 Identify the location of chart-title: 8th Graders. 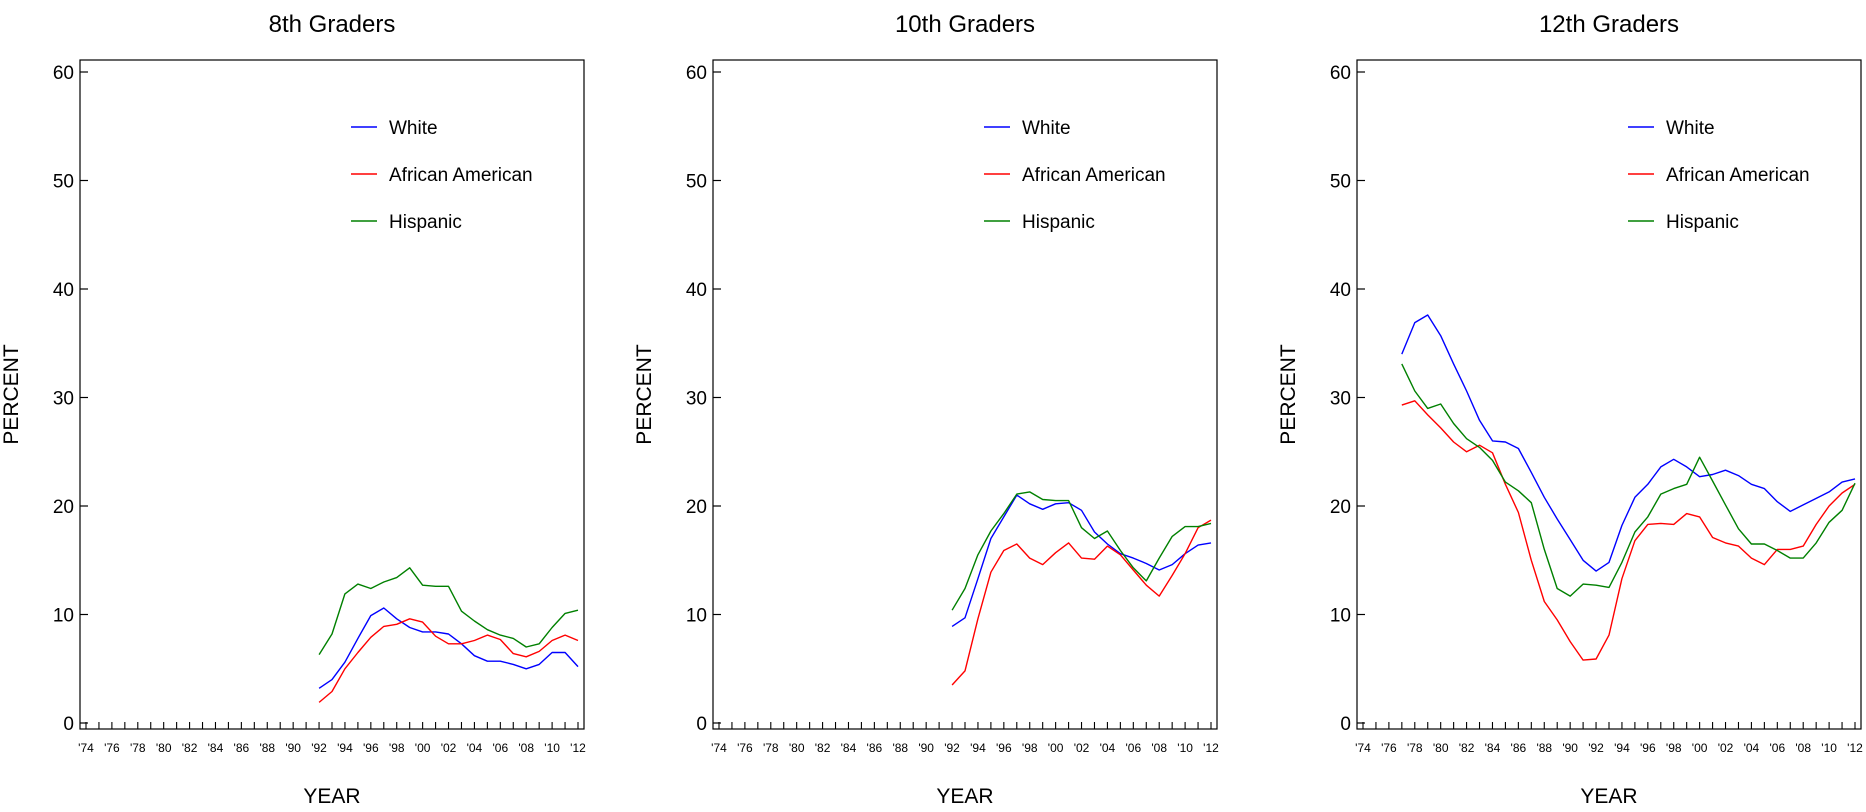
(332, 24).